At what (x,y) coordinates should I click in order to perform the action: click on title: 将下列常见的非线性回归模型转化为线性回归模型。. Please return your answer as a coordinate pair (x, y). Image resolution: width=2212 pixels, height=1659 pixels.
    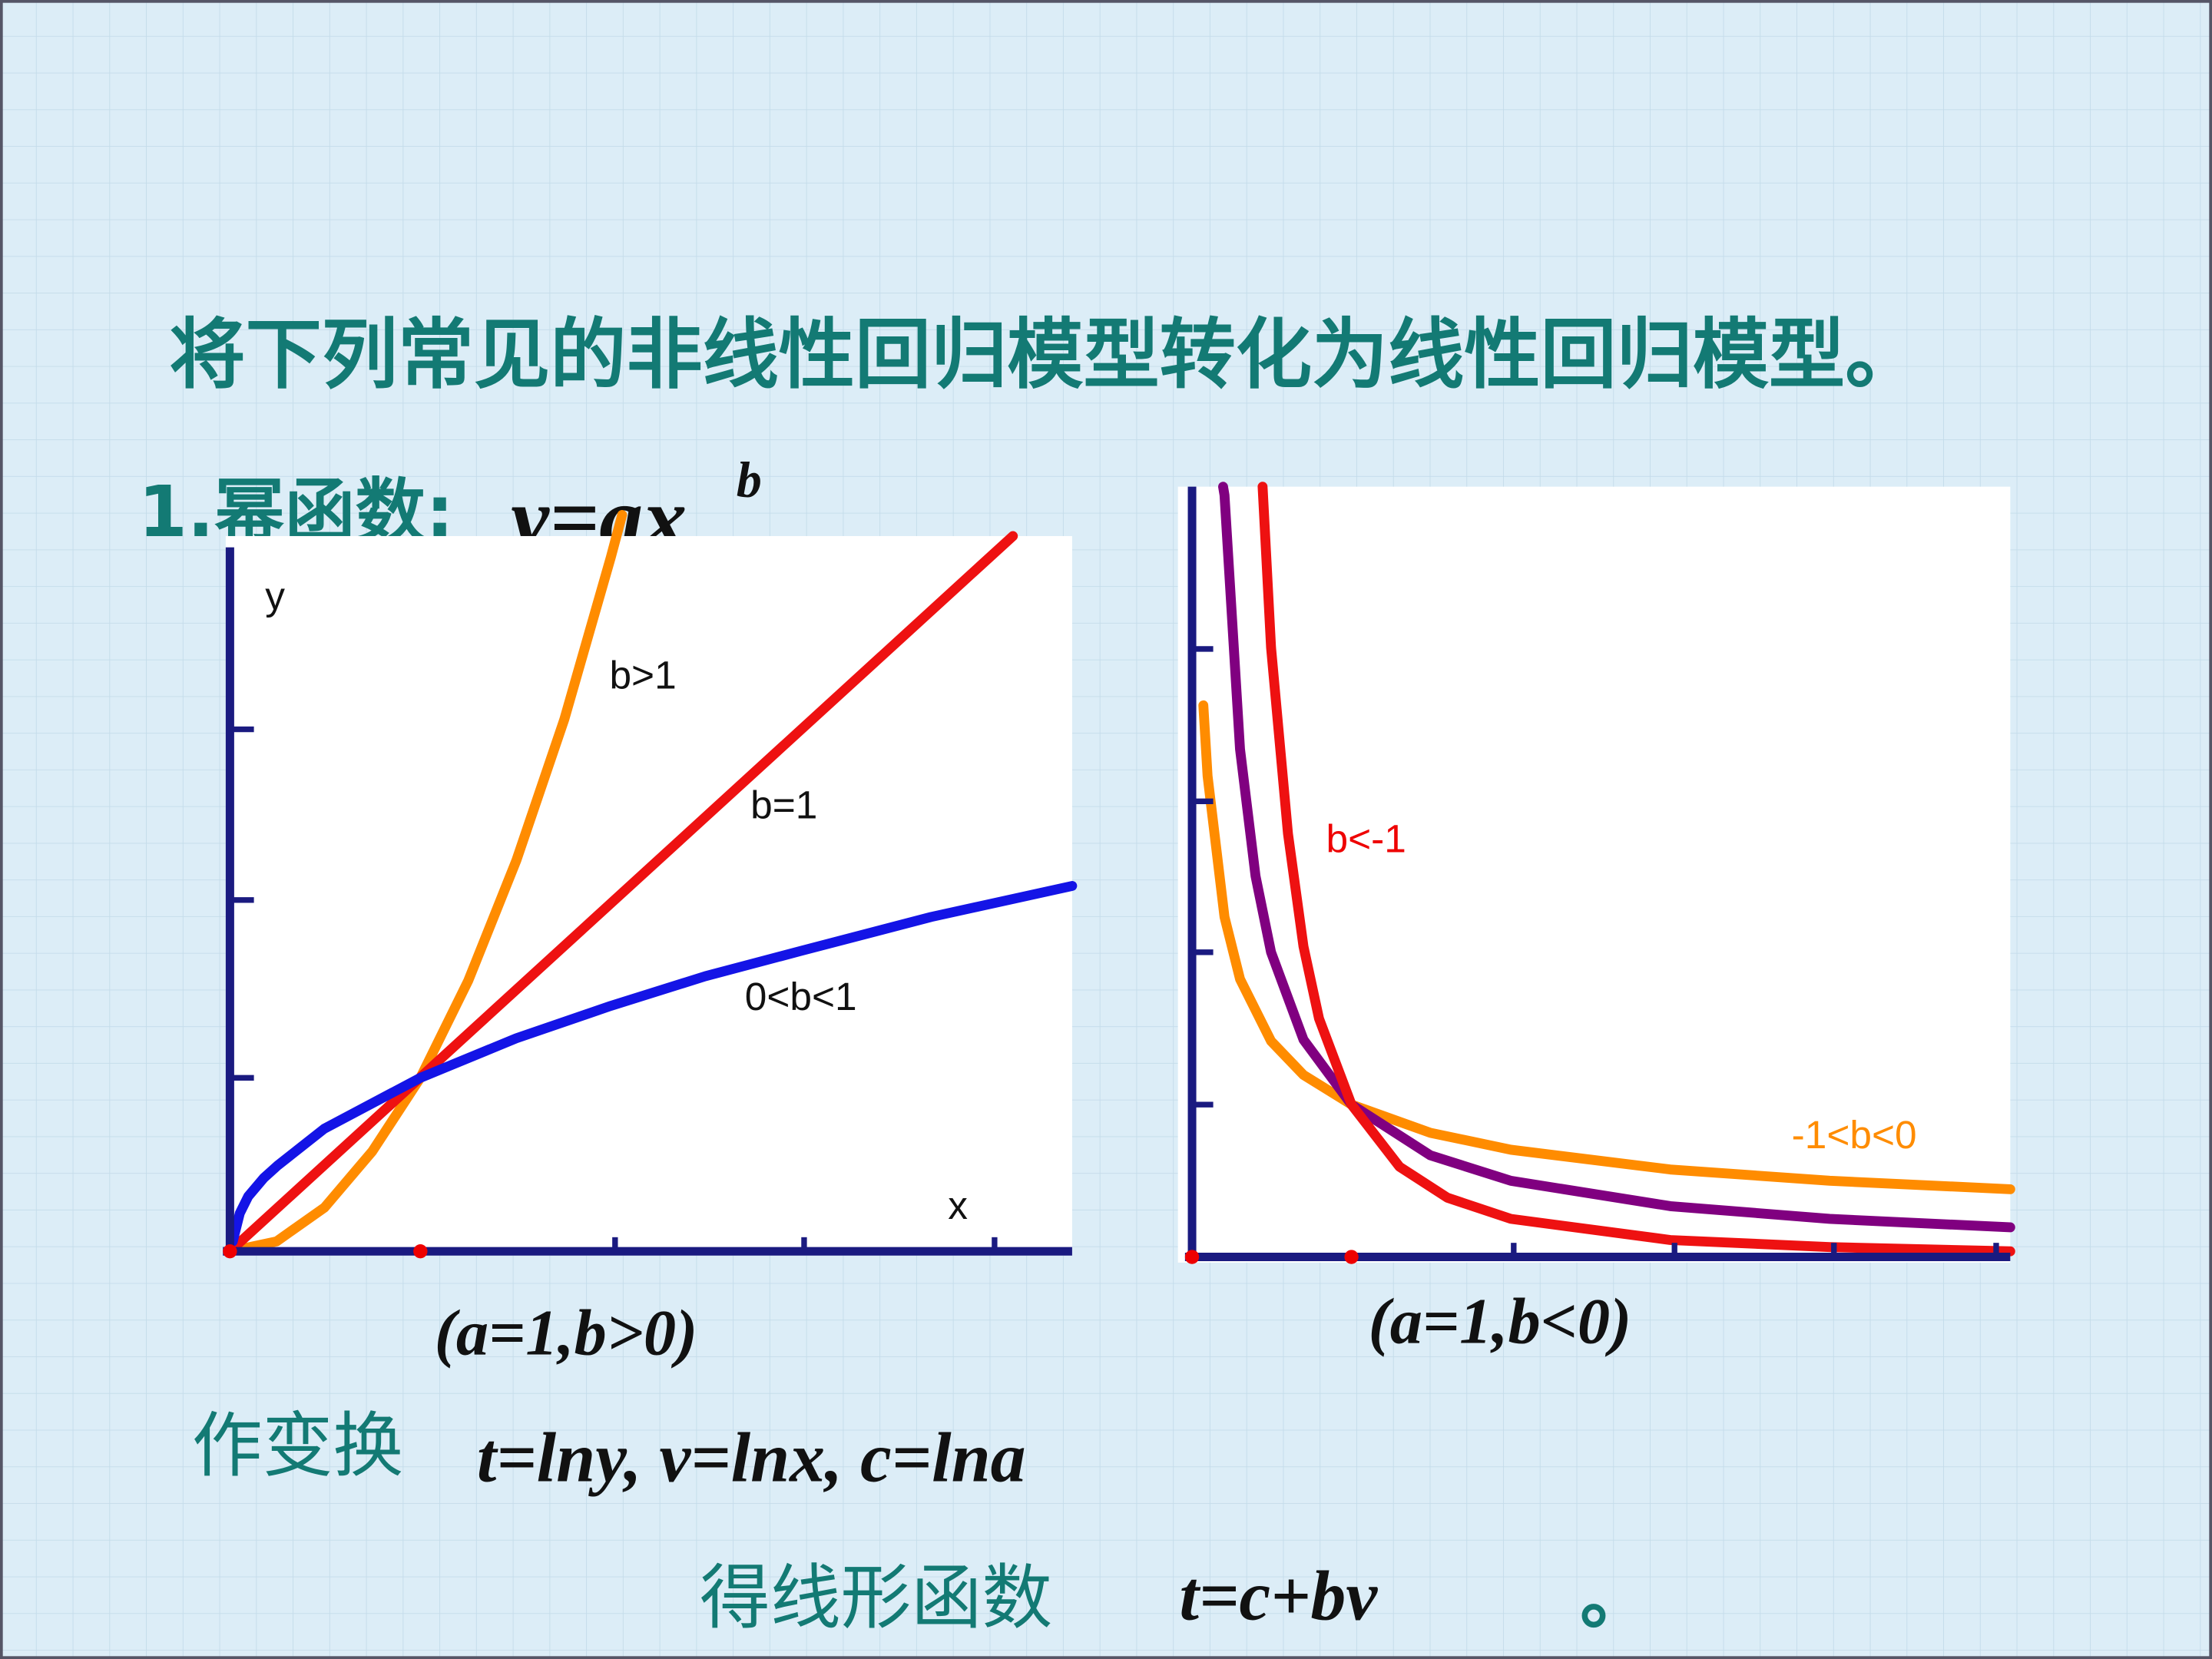
    Looking at the image, I should click on (1045, 355).